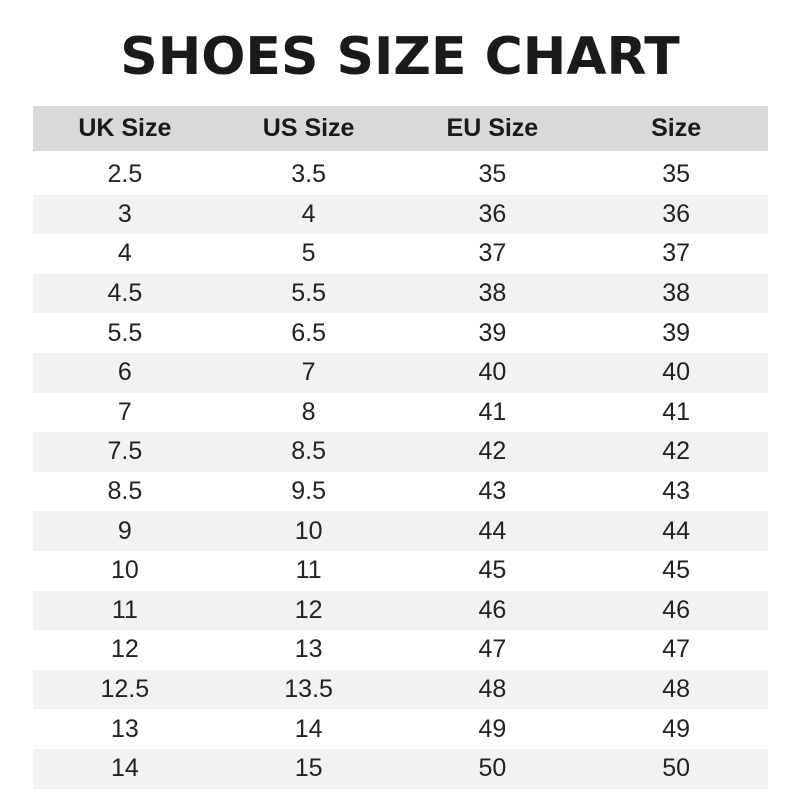 Image resolution: width=800 pixels, height=800 pixels. What do you see at coordinates (308, 689) in the screenshot?
I see `table-cell: 13.5` at bounding box center [308, 689].